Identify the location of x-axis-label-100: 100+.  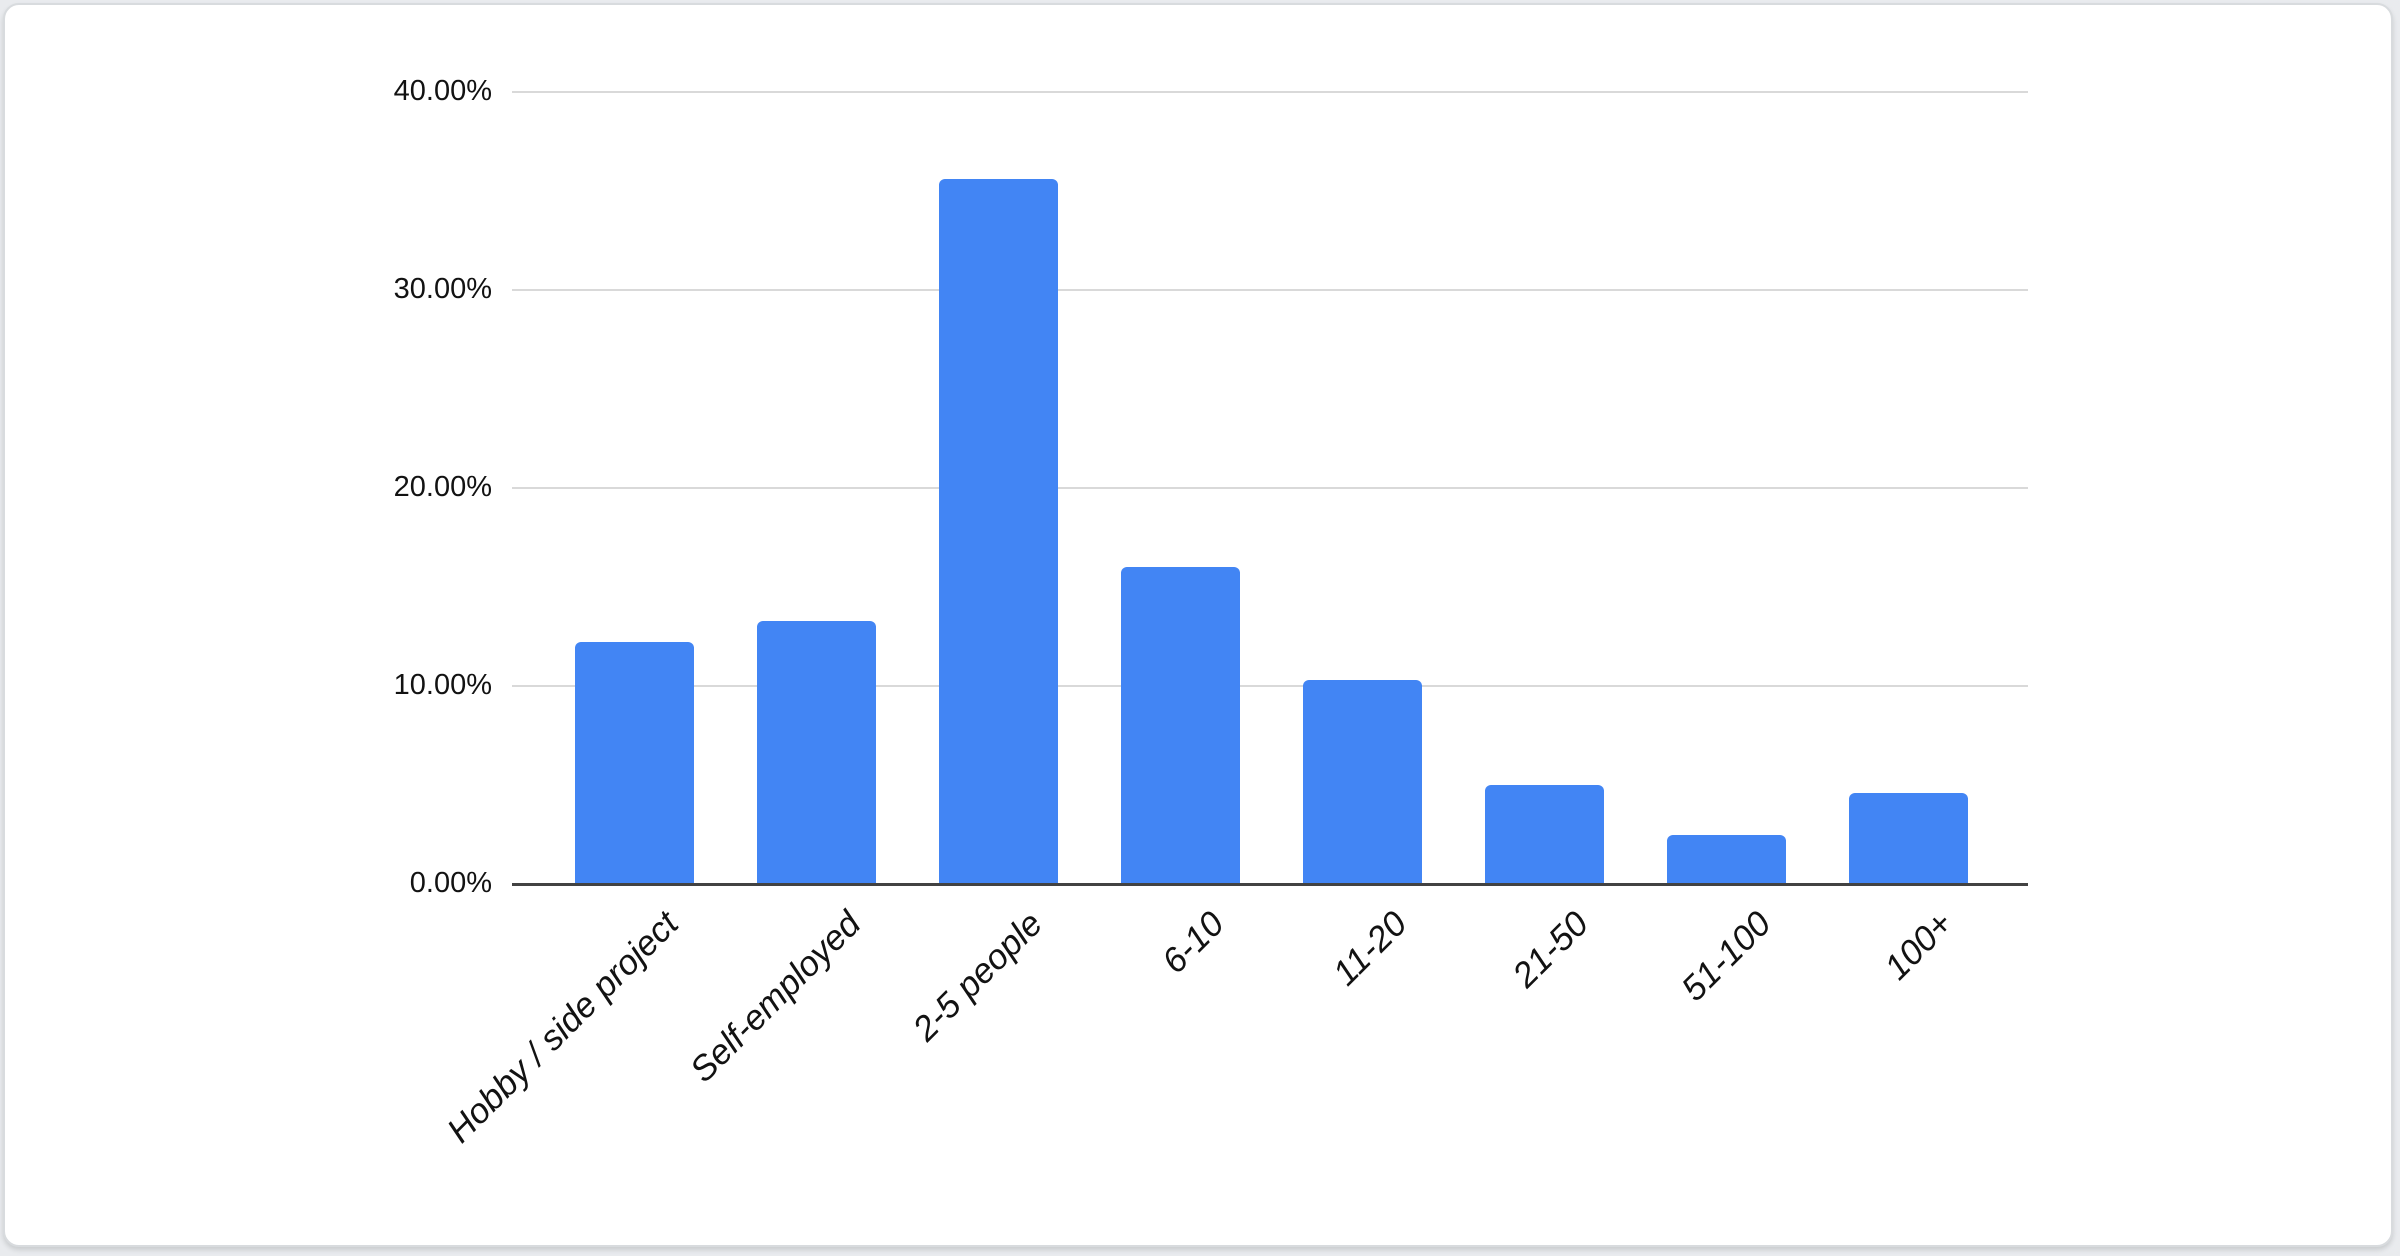
(1918, 946).